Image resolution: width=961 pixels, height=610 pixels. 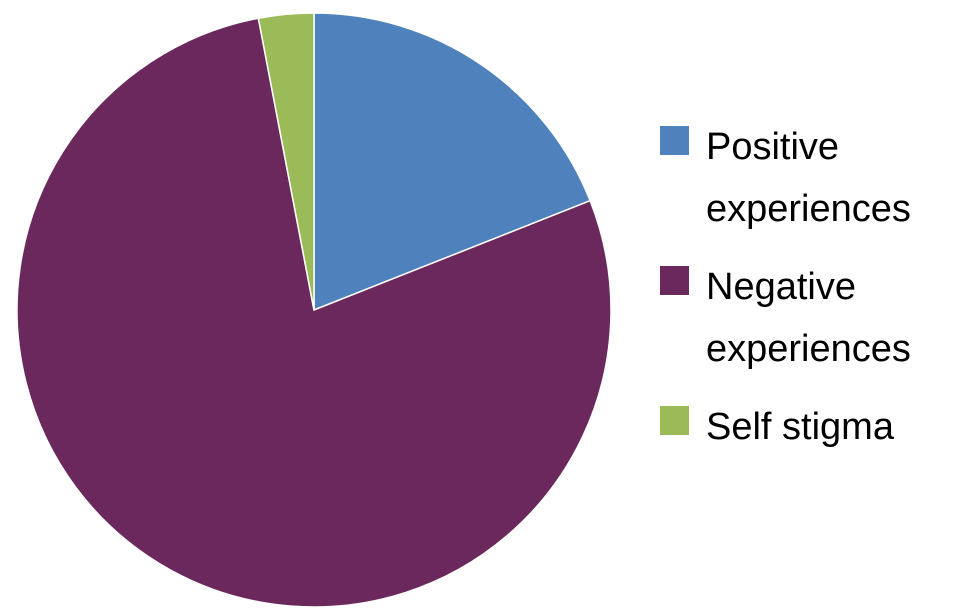 I want to click on legend-swatch-self-stigma, so click(x=674, y=420).